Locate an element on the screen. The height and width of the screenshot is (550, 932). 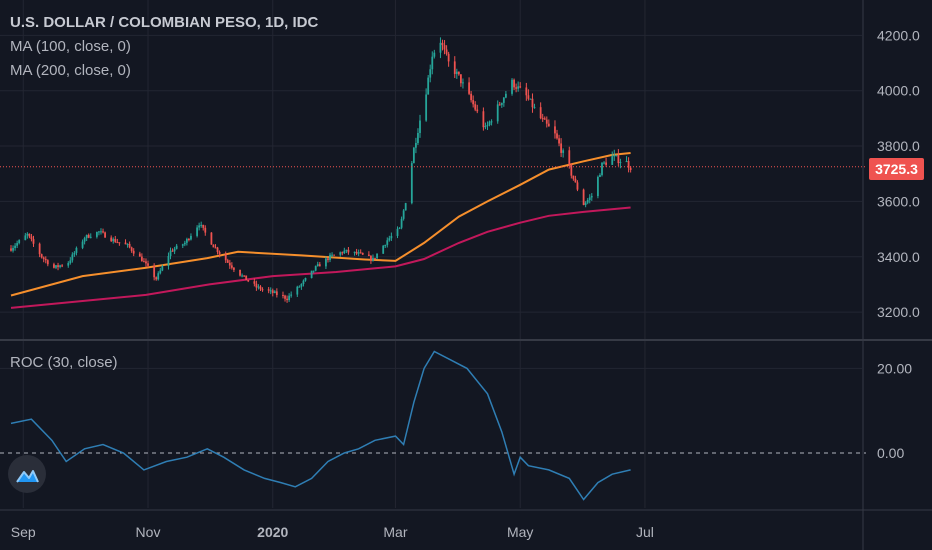
legend-roc: ROC (30, close) is located at coordinates (64, 362).